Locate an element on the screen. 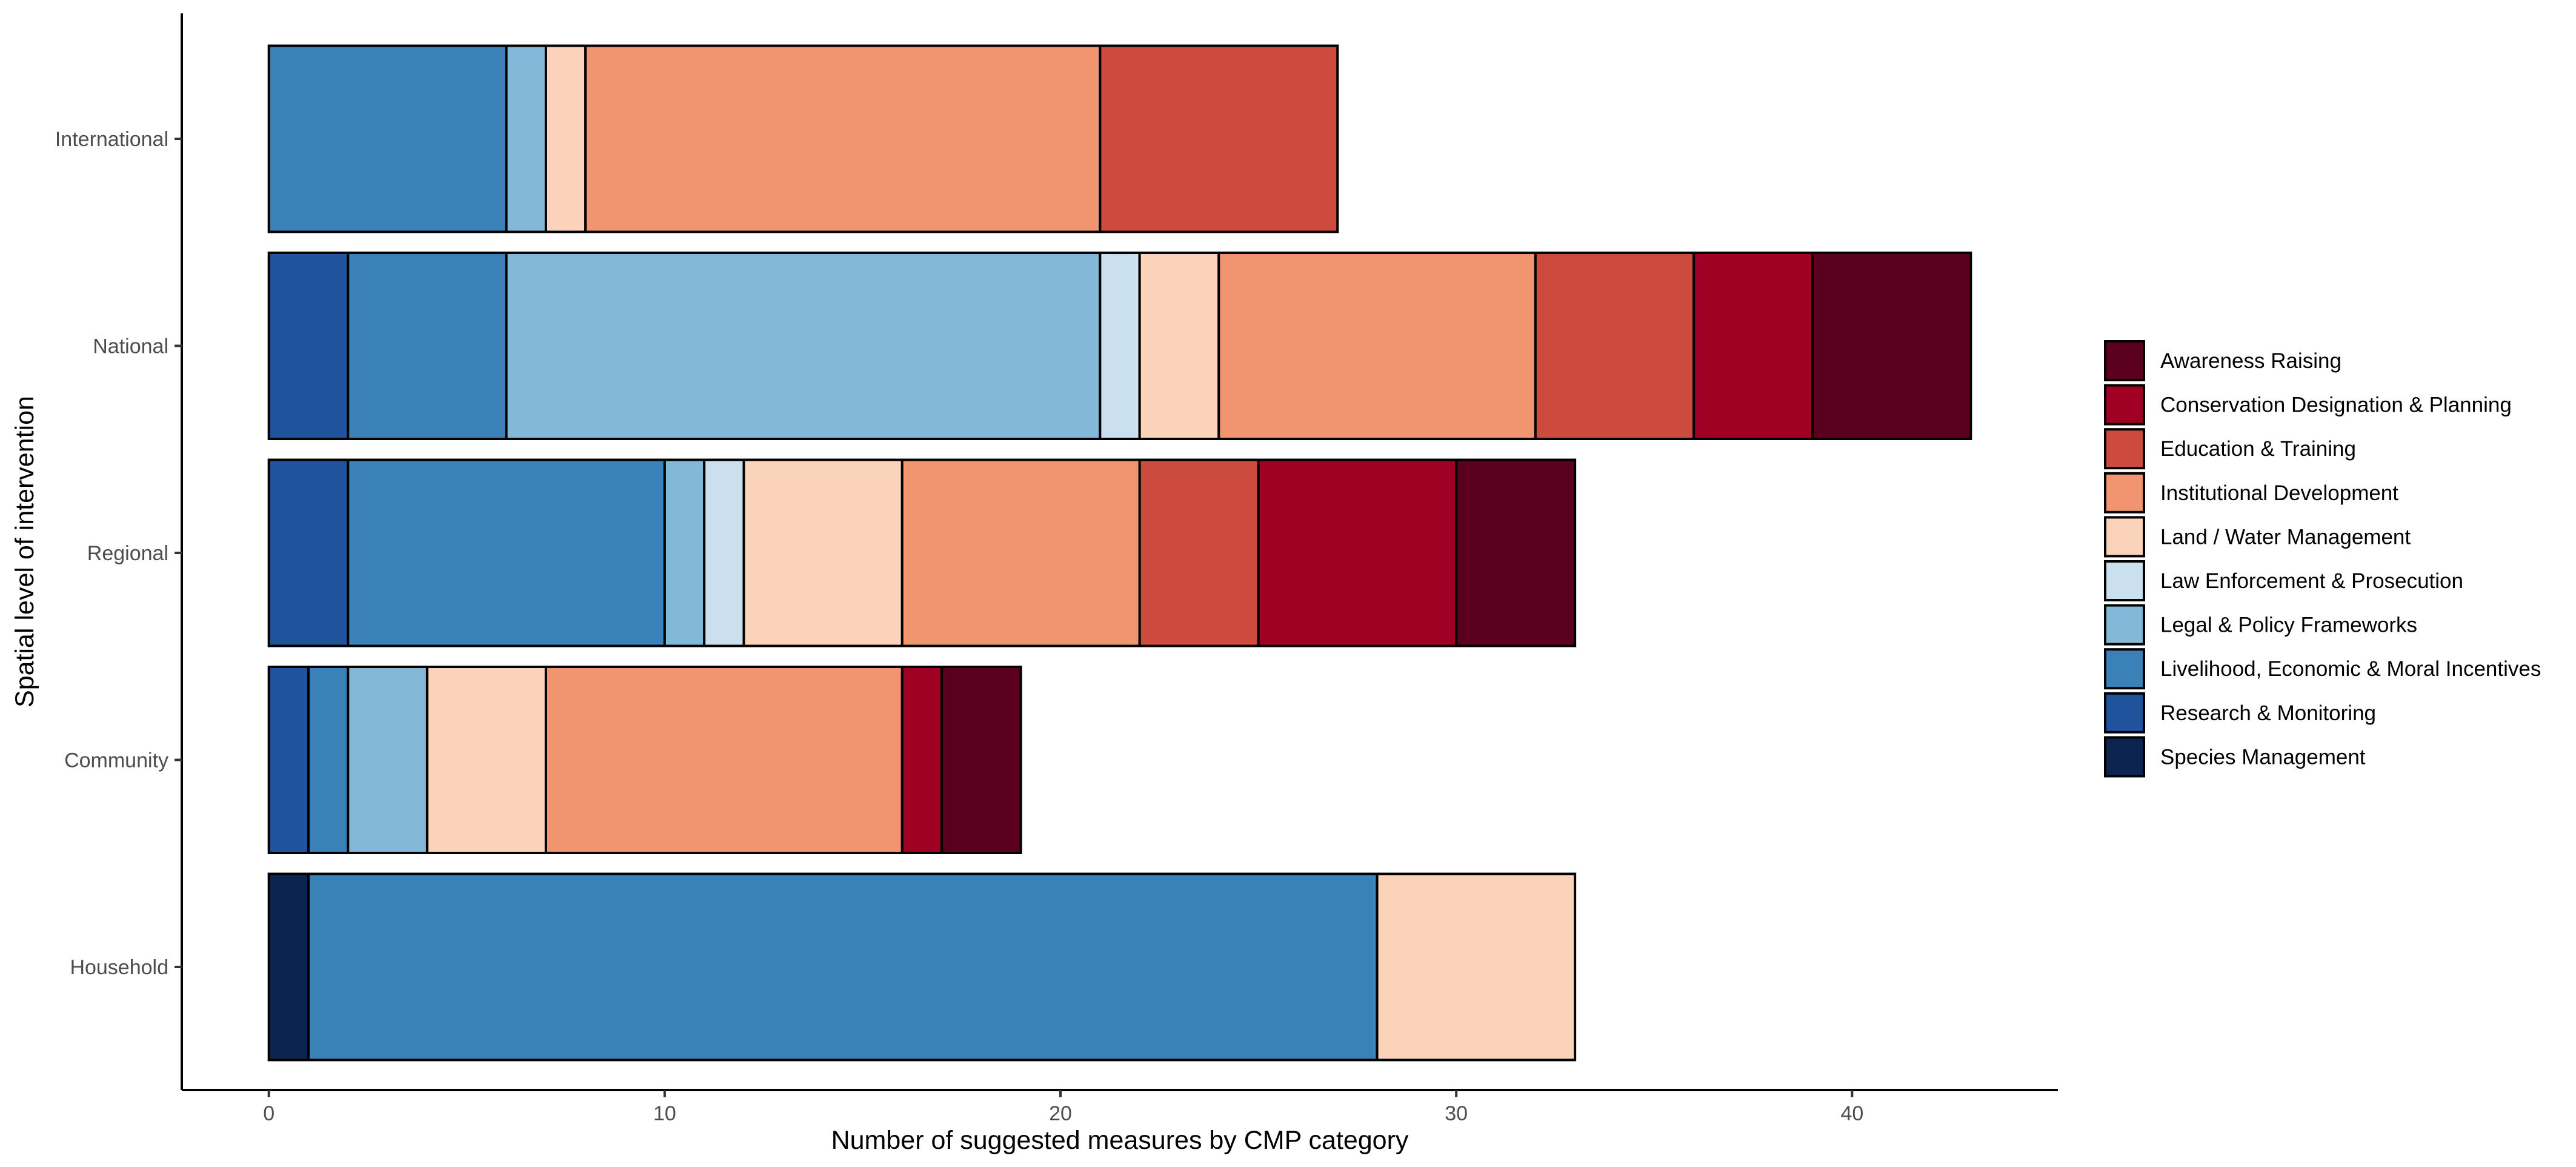 Image resolution: width=2576 pixels, height=1167 pixels. bar-segment-national-institutional-development is located at coordinates (1377, 346).